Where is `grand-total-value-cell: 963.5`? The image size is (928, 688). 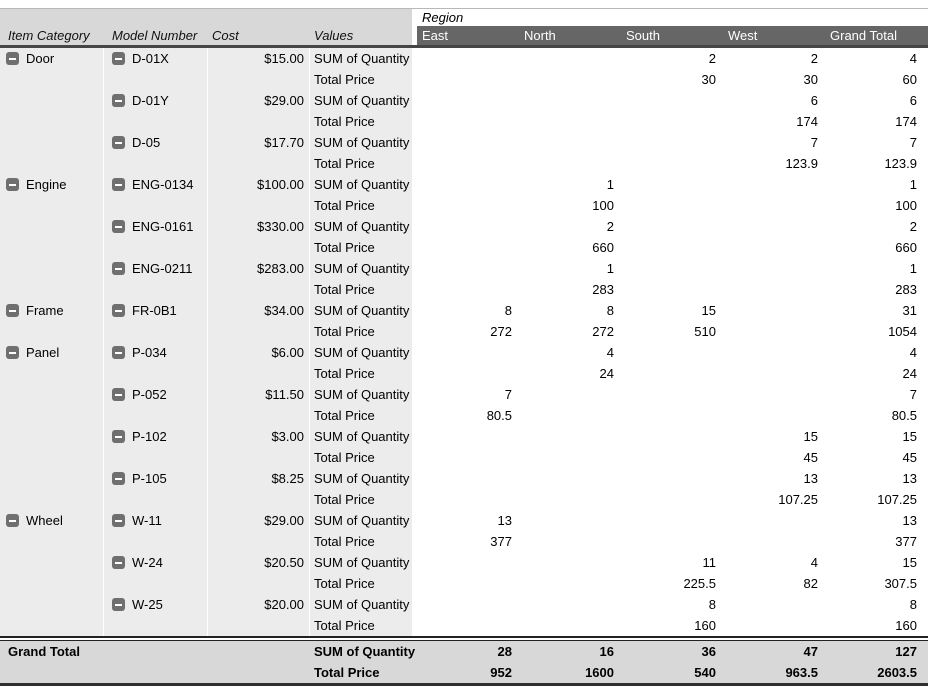 grand-total-value-cell: 963.5 is located at coordinates (774, 672).